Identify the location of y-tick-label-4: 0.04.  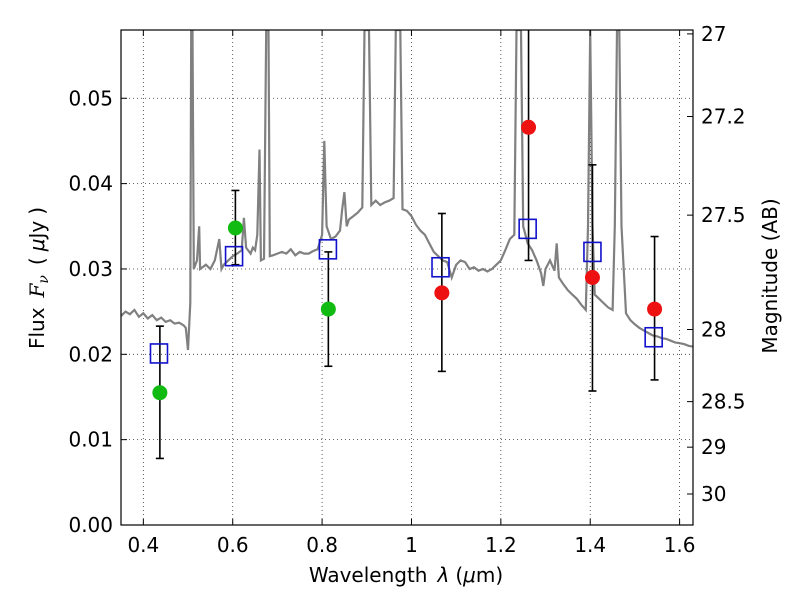
(90, 184).